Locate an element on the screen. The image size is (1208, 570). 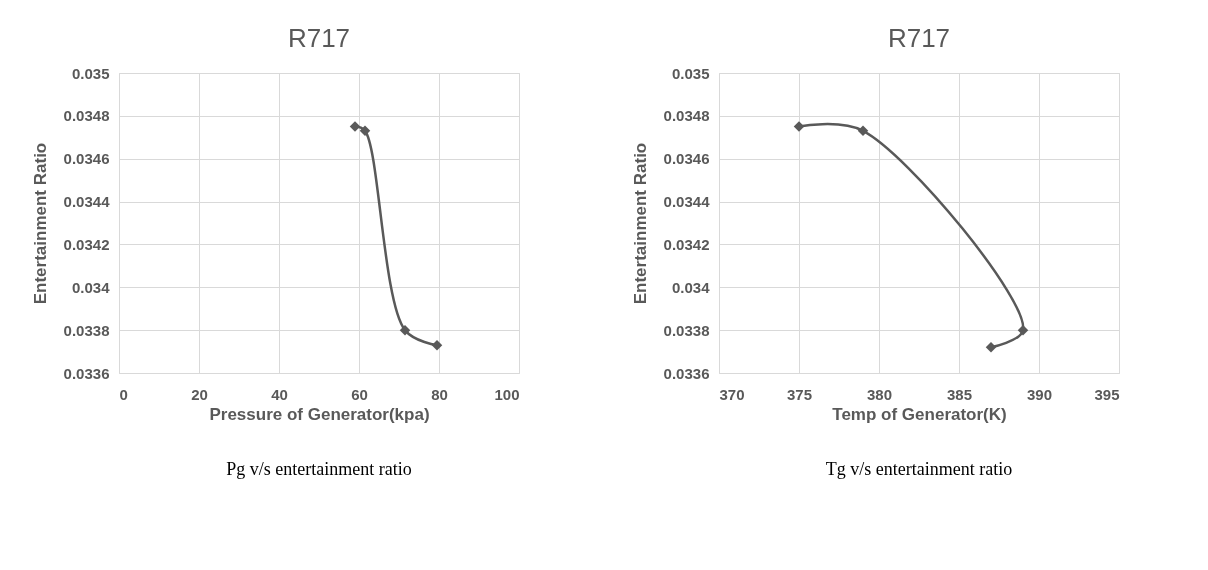
x-tick-label: 0 is located at coordinates (123, 394).